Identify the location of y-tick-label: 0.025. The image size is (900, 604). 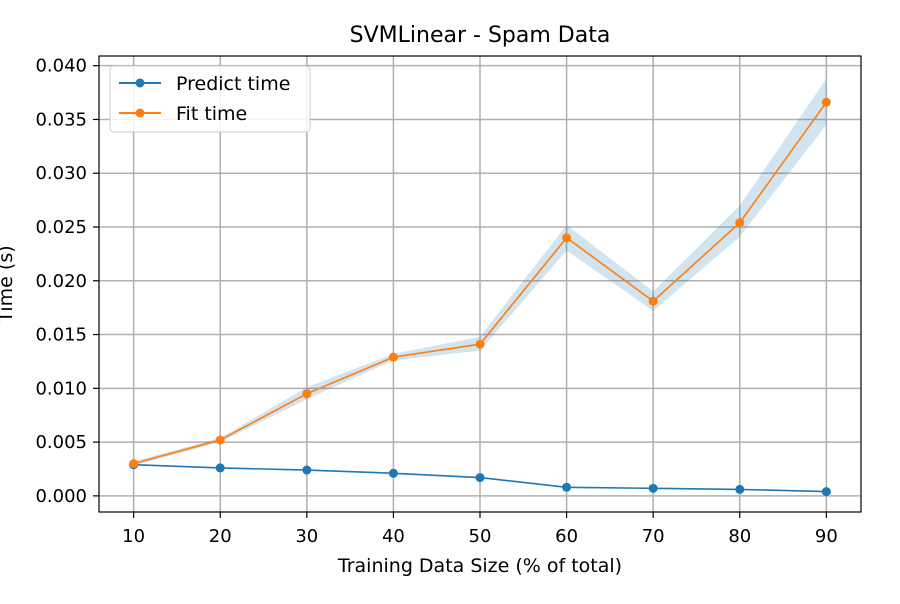
(61, 227).